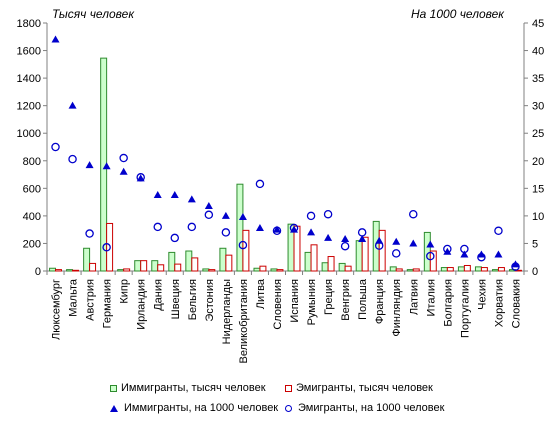 The height and width of the screenshot is (422, 559). I want to click on x-category-label: Венгрия, so click(346, 300).